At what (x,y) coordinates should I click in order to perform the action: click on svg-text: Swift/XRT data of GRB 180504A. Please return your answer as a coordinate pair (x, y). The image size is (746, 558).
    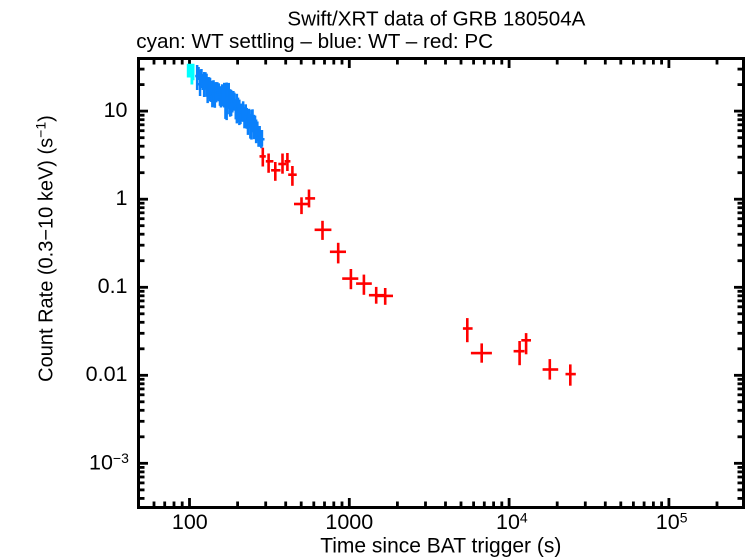
    Looking at the image, I should click on (436, 19).